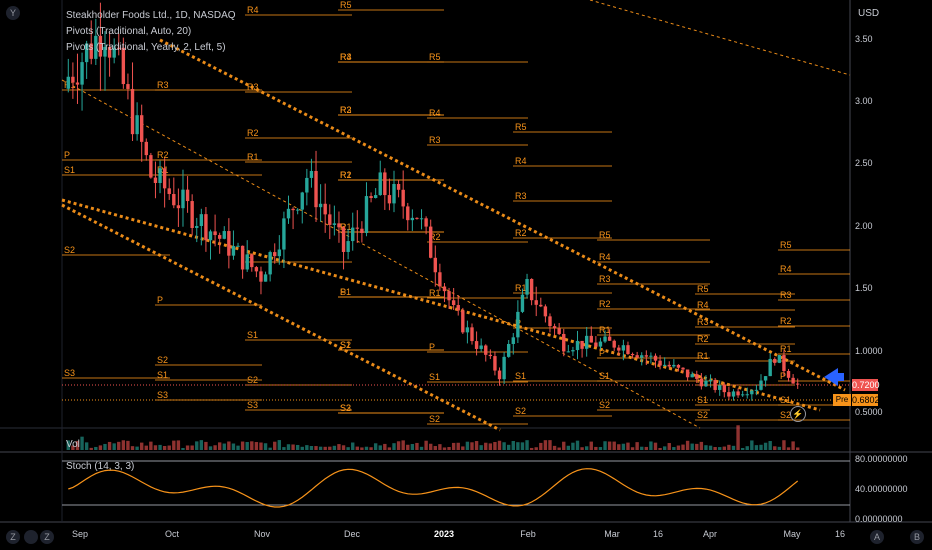 The image size is (932, 550). I want to click on left-y-icon: Y, so click(13, 13).